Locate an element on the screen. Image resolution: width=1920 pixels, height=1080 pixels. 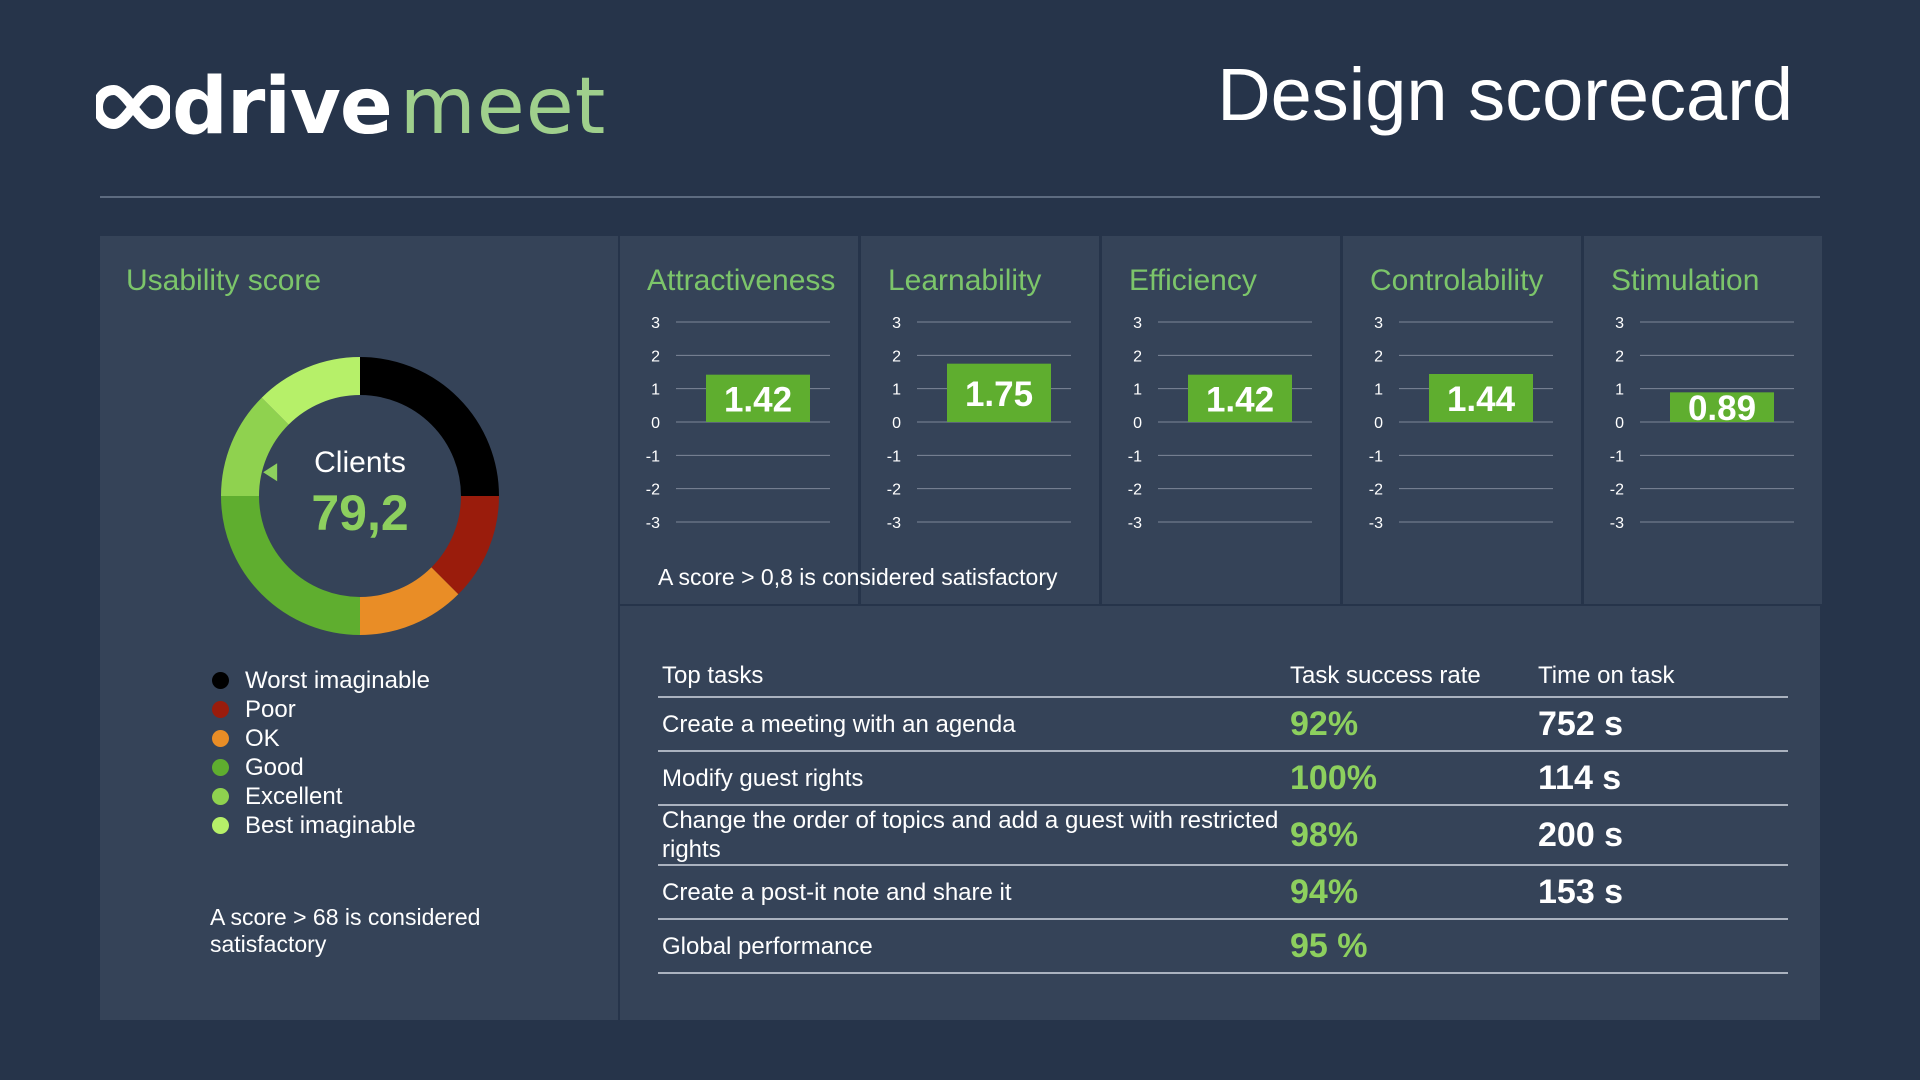
task-name-cell: Global performance is located at coordinates (972, 946).